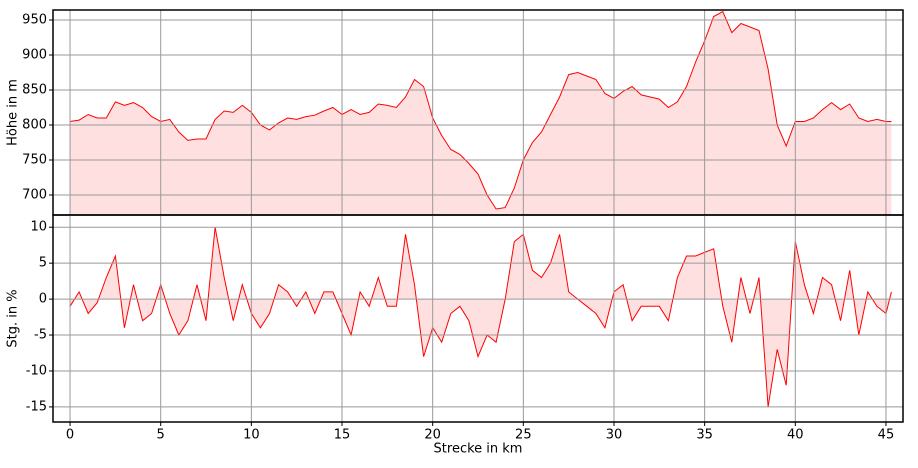 The height and width of the screenshot is (468, 918). What do you see at coordinates (43, 299) in the screenshot?
I see `y-tick-label: 0` at bounding box center [43, 299].